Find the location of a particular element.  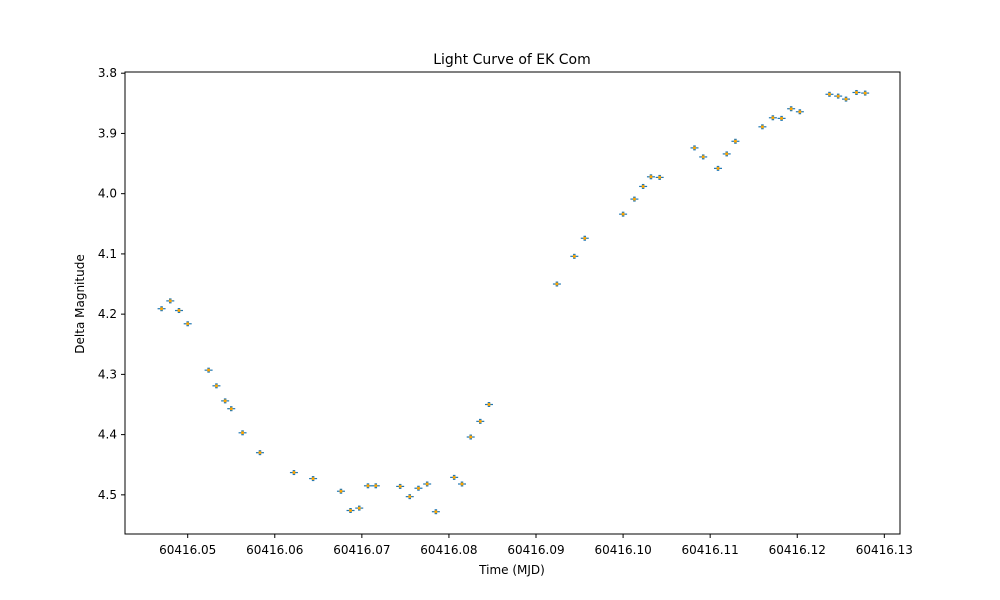

y-tick-label: 4.4 is located at coordinates (107, 435).